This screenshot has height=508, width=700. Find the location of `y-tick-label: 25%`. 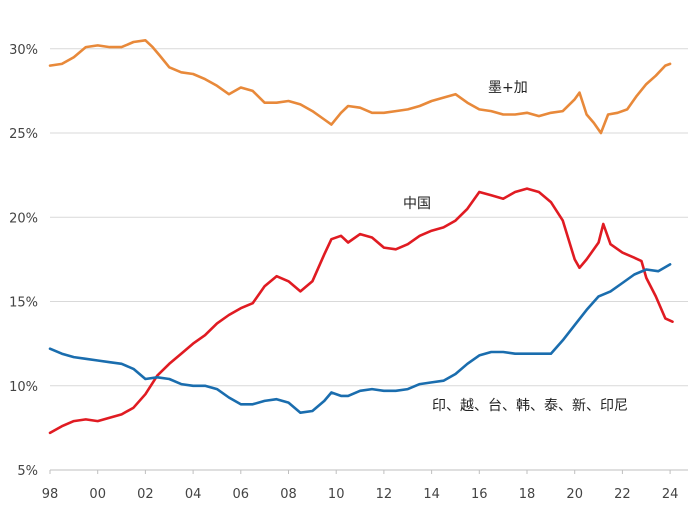

y-tick-label: 25% is located at coordinates (23, 134).